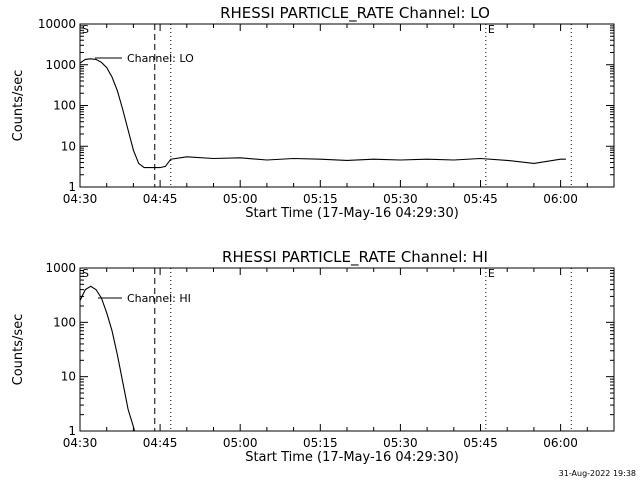  Describe the element at coordinates (597, 473) in the screenshot. I see `footer-timestamp: 31-Aug-2022 19:38` at that location.